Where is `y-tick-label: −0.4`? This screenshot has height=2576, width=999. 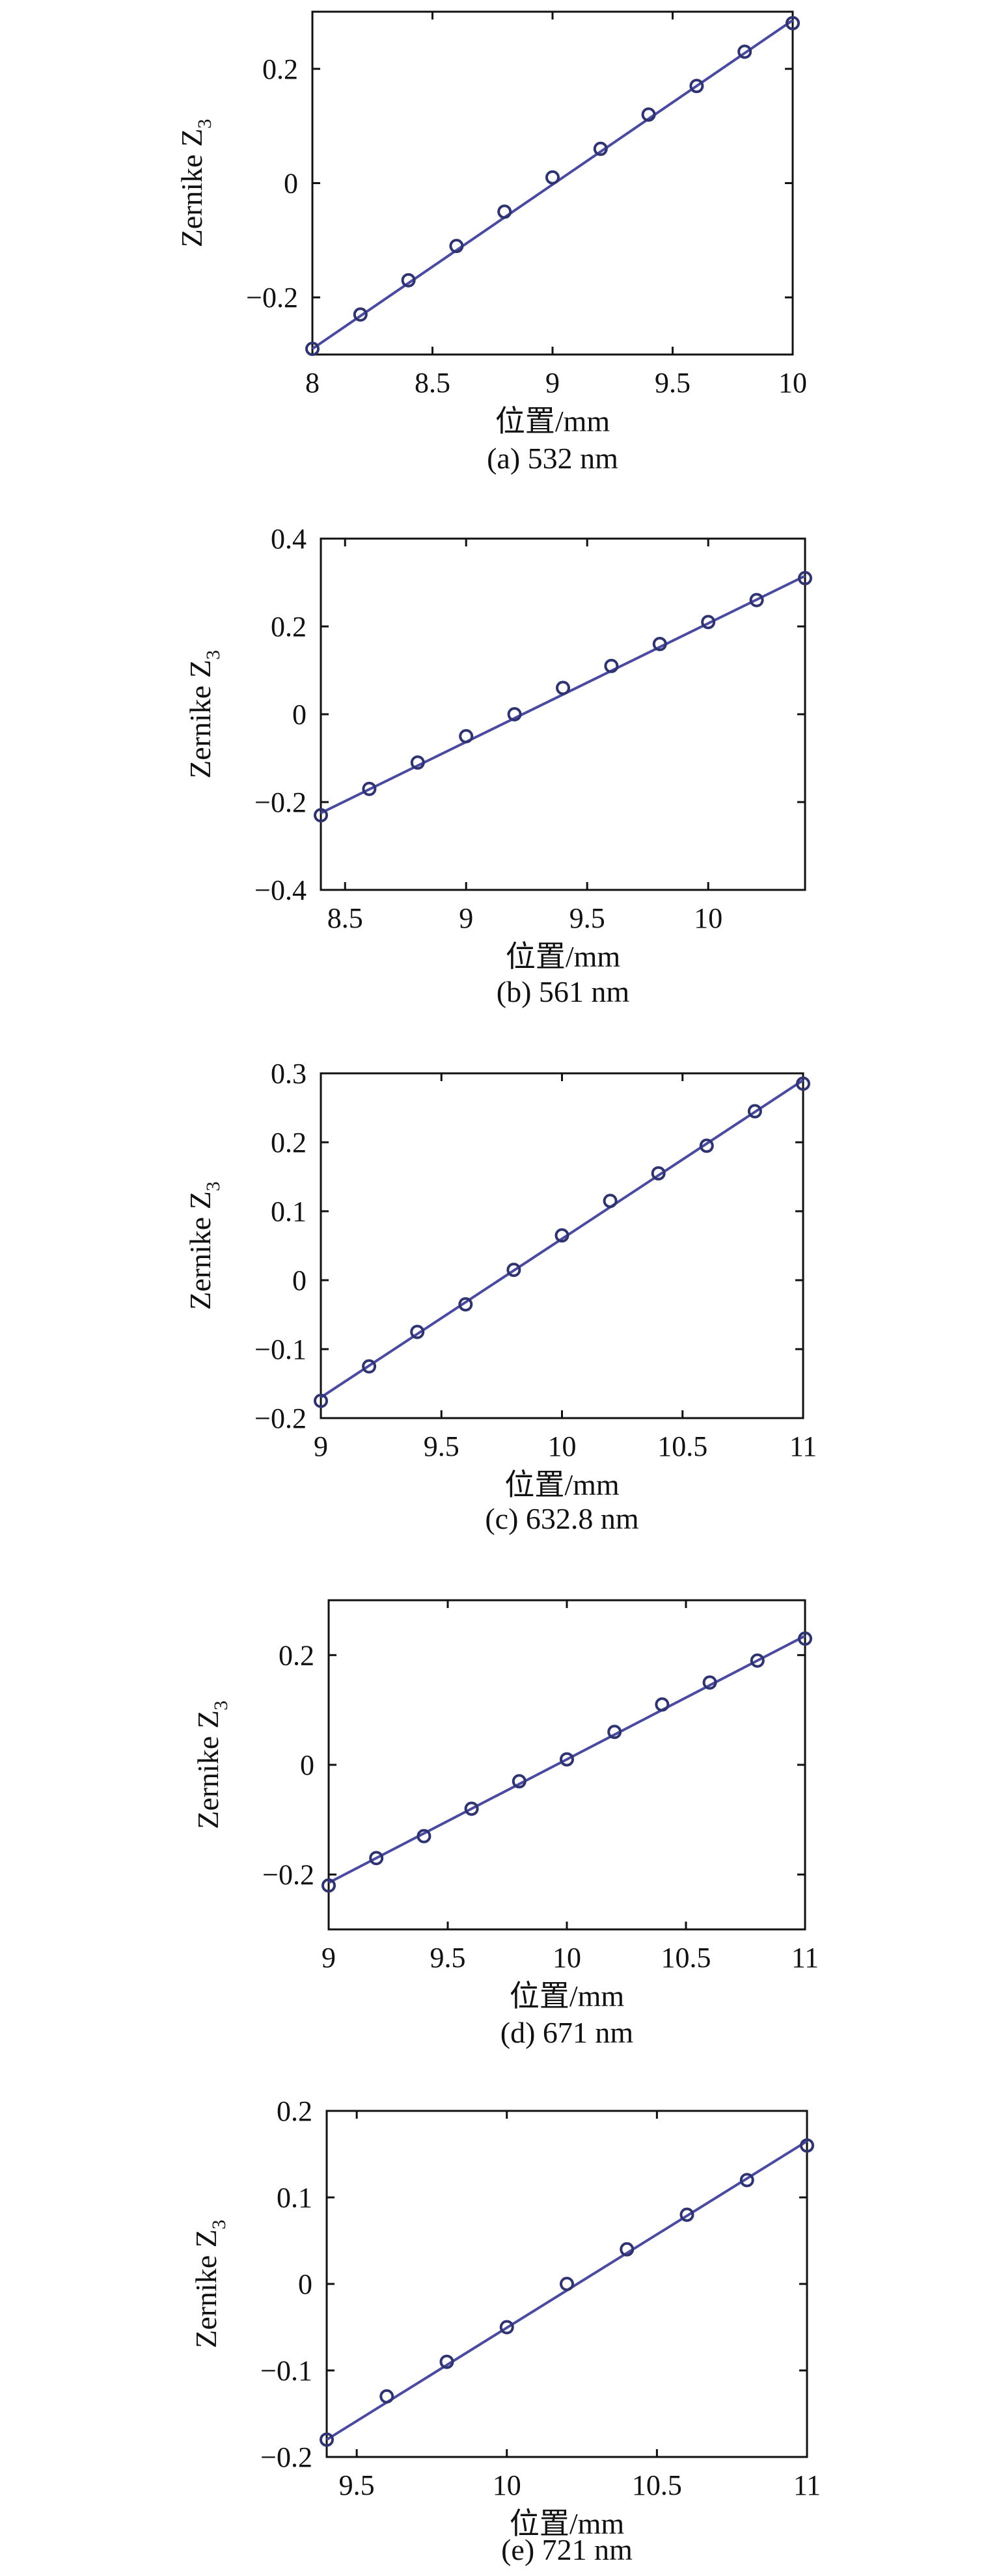 y-tick-label: −0.4 is located at coordinates (280, 890).